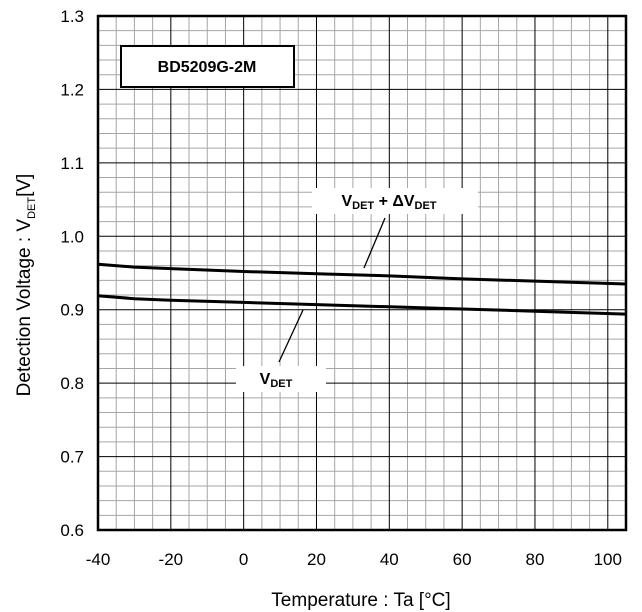  I want to click on y-tick-label: 1.1, so click(72, 163).